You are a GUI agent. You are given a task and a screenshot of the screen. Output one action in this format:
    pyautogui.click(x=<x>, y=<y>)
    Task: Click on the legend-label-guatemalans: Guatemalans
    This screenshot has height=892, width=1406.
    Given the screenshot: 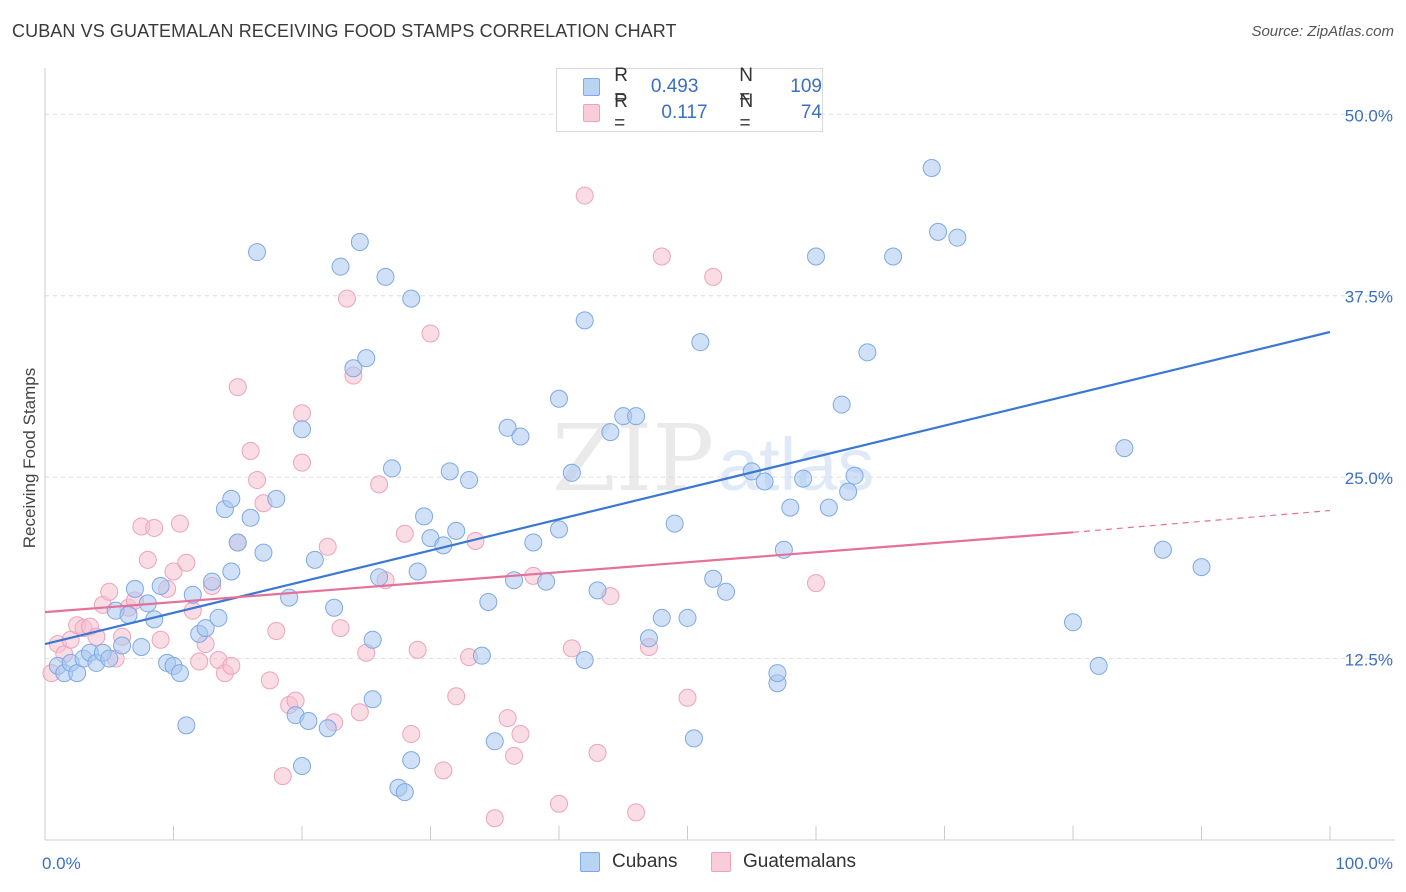 What is the action you would take?
    pyautogui.click(x=800, y=861)
    